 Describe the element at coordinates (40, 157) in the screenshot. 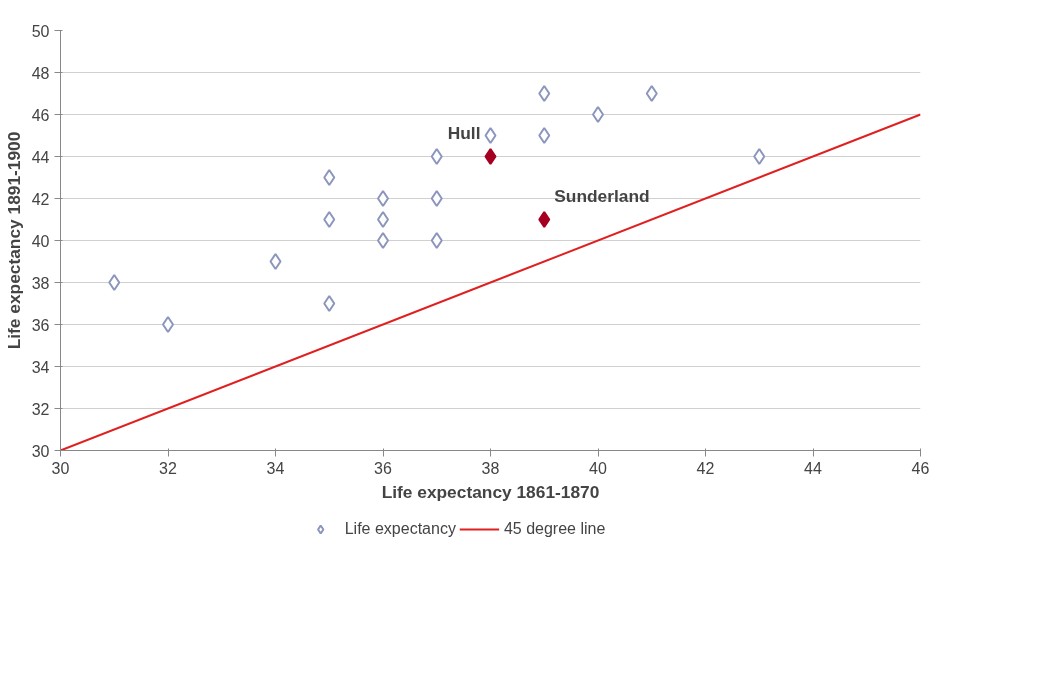

I see `y-tick-label: 44` at that location.